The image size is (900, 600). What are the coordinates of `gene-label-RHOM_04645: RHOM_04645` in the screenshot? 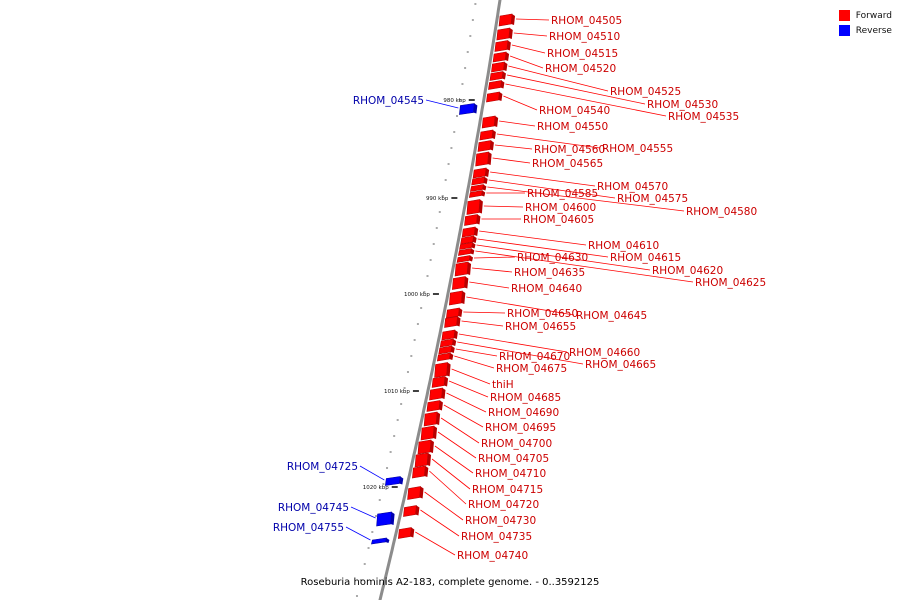 It's located at (611, 316).